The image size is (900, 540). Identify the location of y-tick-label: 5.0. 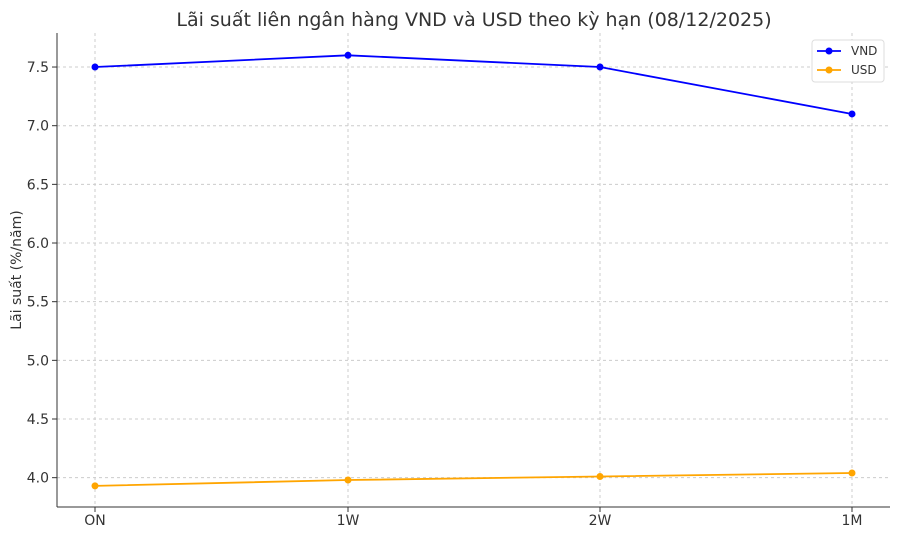
(38, 361).